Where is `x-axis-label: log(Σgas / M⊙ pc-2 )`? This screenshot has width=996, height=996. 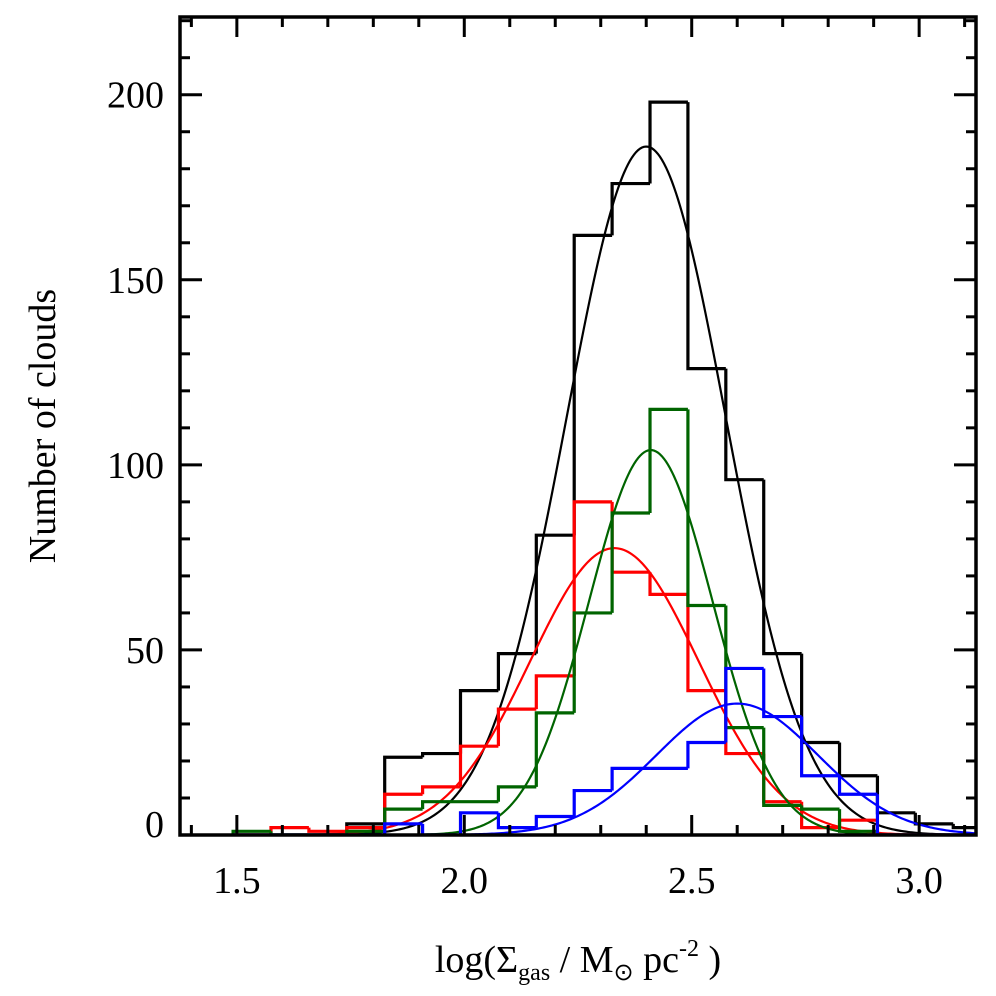
x-axis-label: log(Σgas / M⊙ pc-2 ) is located at coordinates (578, 961).